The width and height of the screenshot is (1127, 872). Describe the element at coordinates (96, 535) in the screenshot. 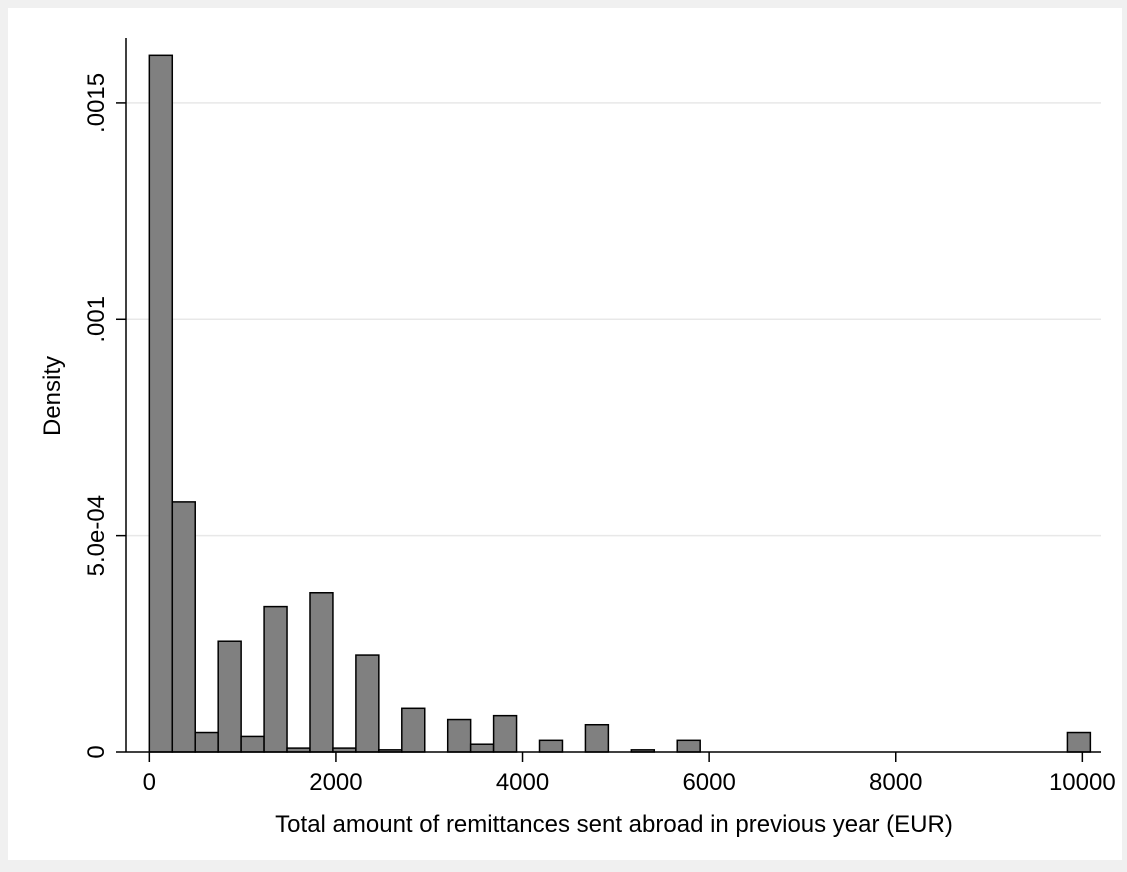

I see `y-tick-label: 5.0e-04` at that location.